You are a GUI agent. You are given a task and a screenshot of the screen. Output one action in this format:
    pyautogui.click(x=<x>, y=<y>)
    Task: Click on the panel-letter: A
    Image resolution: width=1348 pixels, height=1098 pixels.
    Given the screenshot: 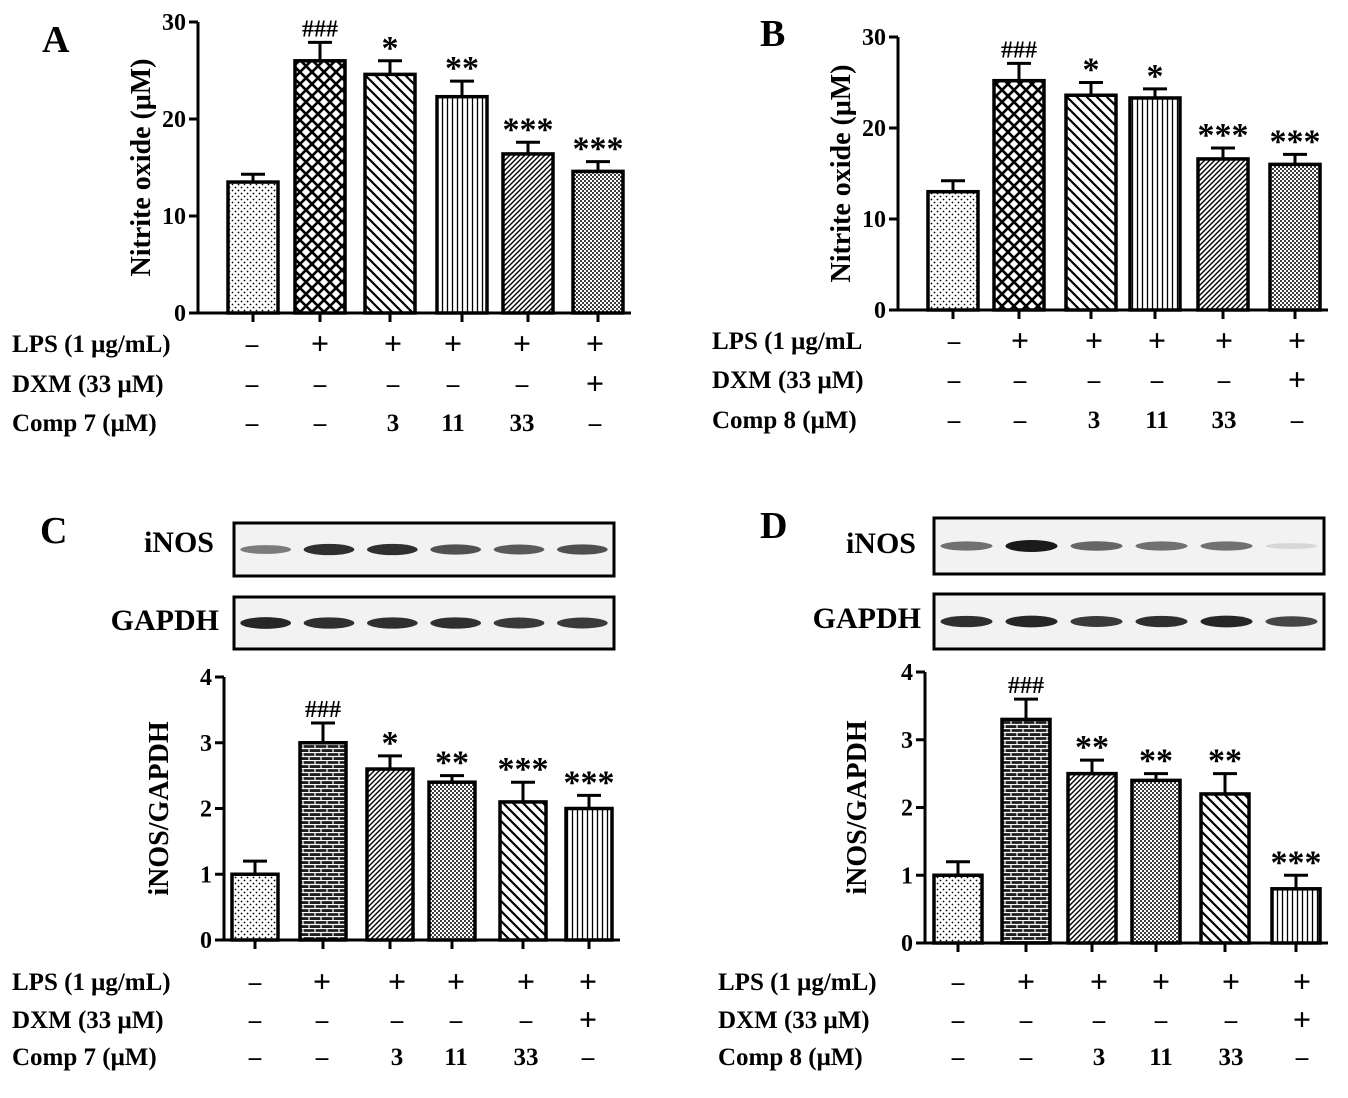 What is the action you would take?
    pyautogui.click(x=56, y=40)
    